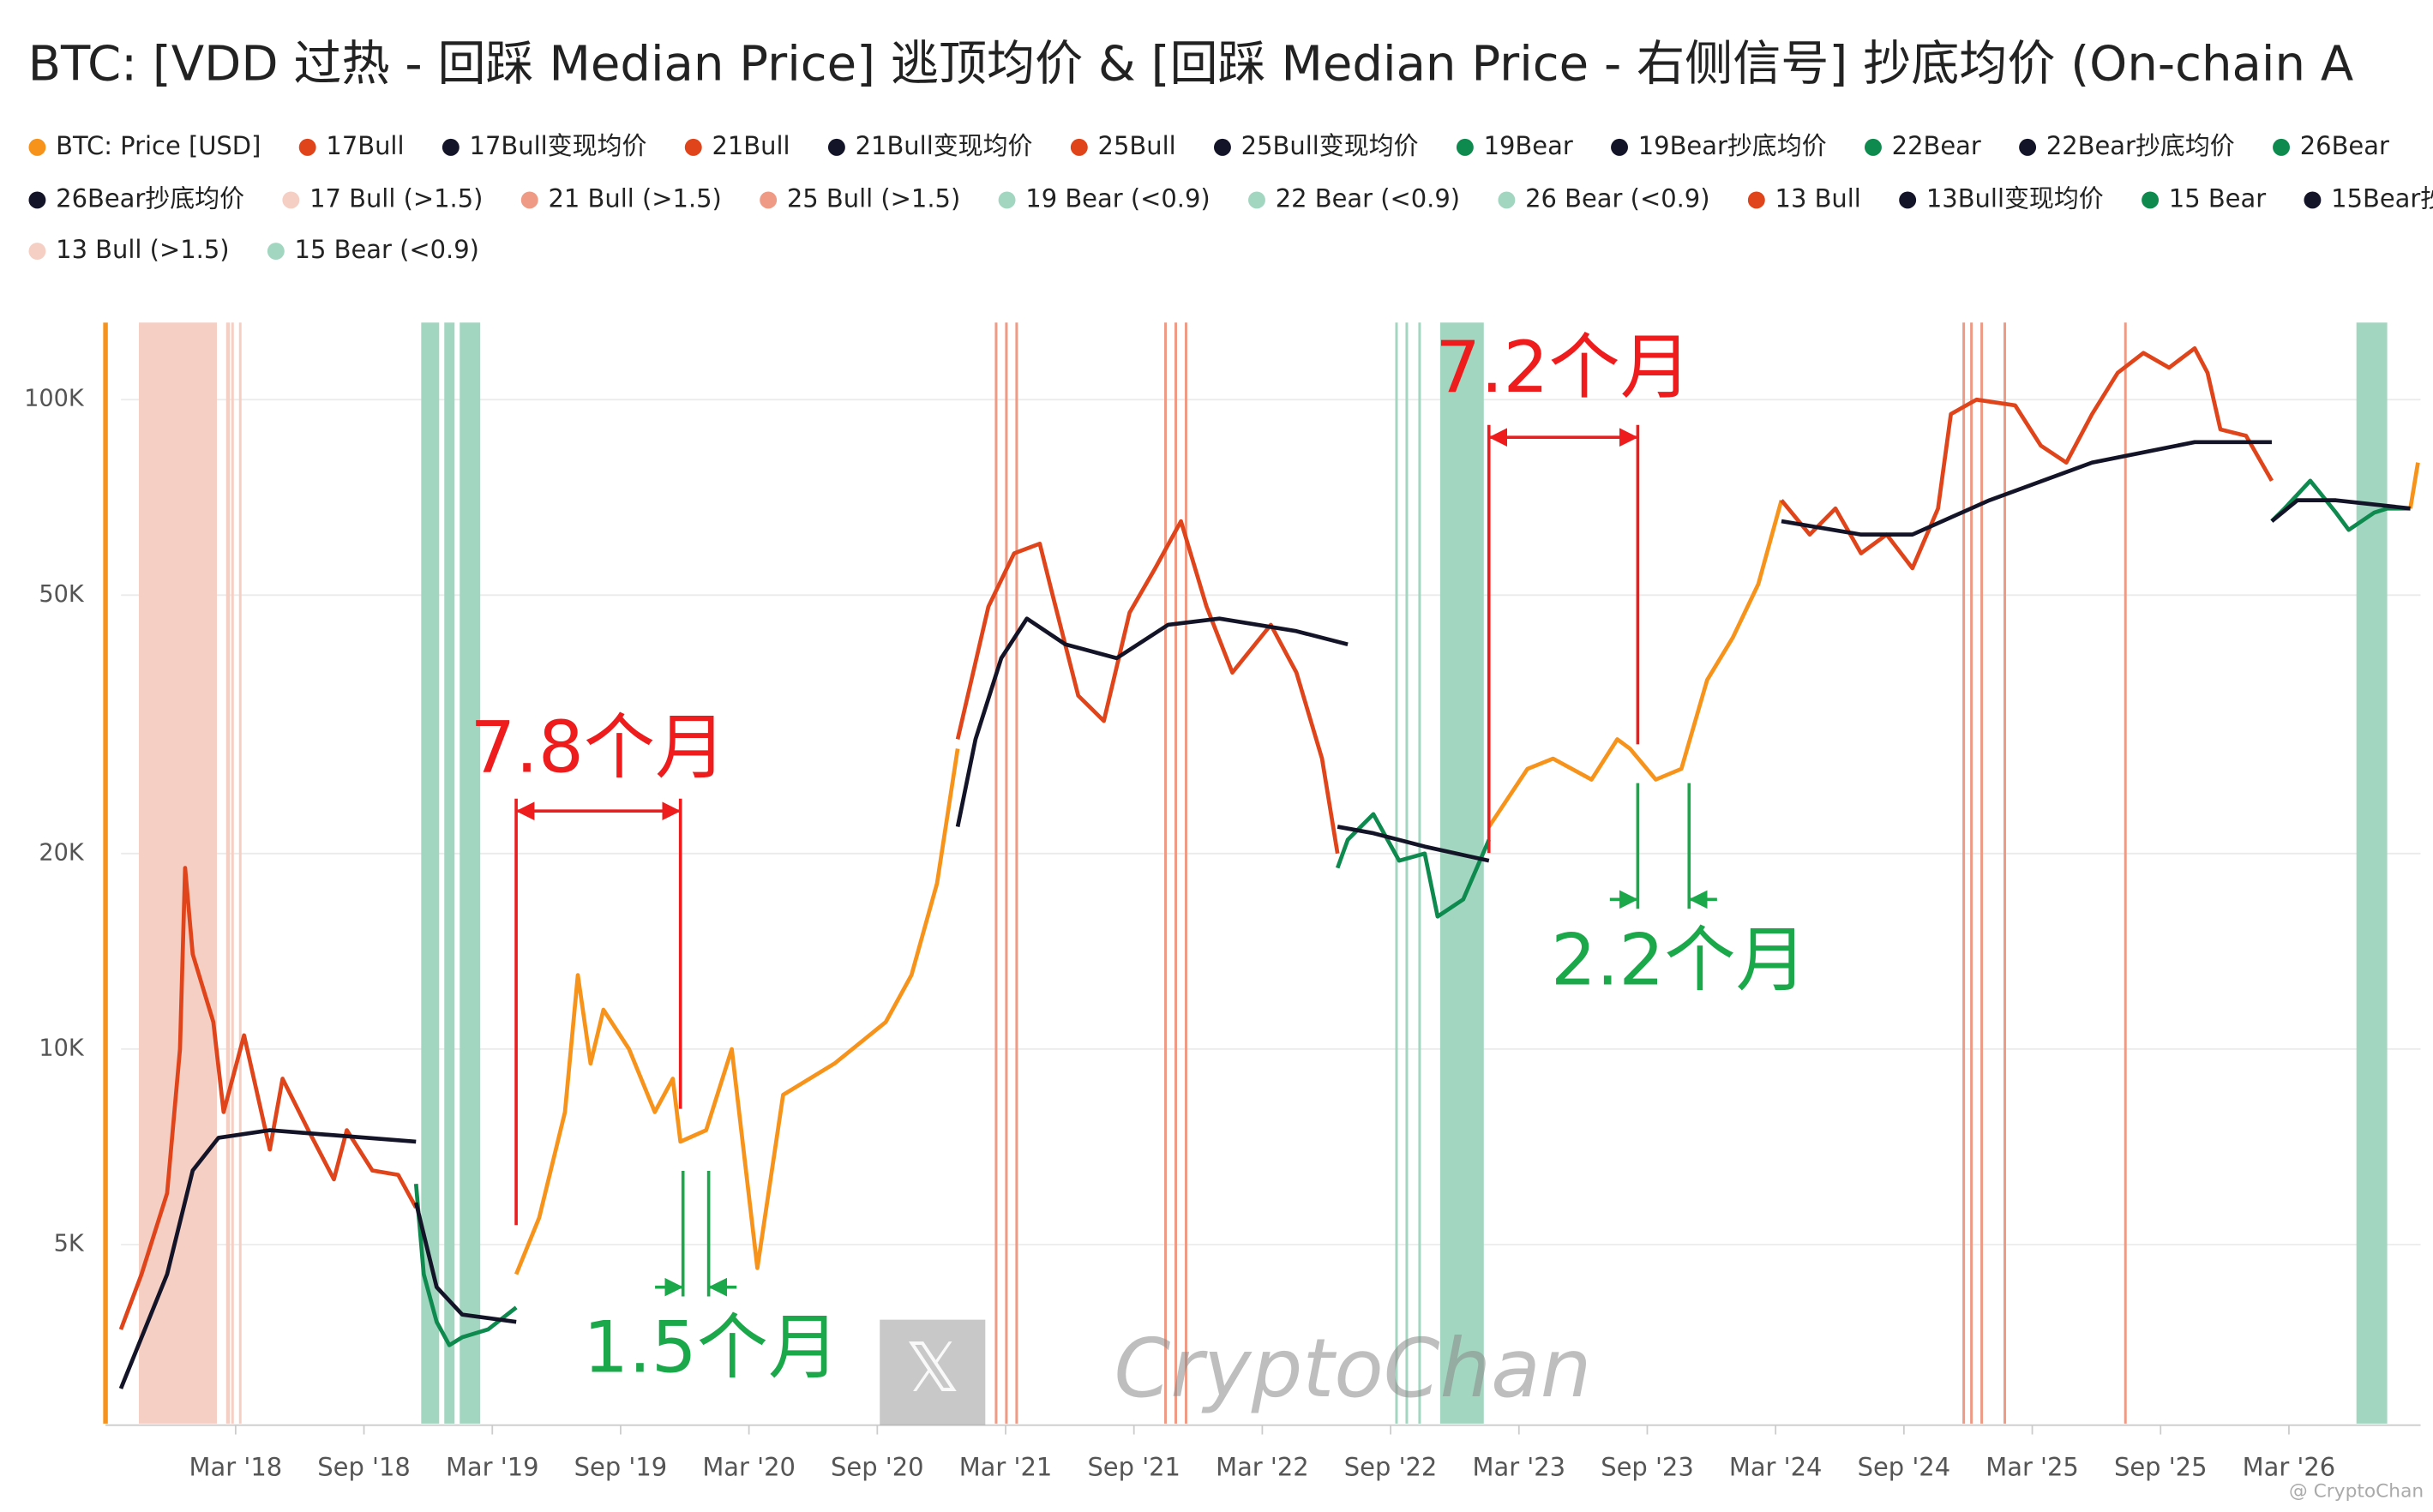 The height and width of the screenshot is (1512, 2433). What do you see at coordinates (150, 198) in the screenshot?
I see `legend-label: 26Bear抄底均价` at bounding box center [150, 198].